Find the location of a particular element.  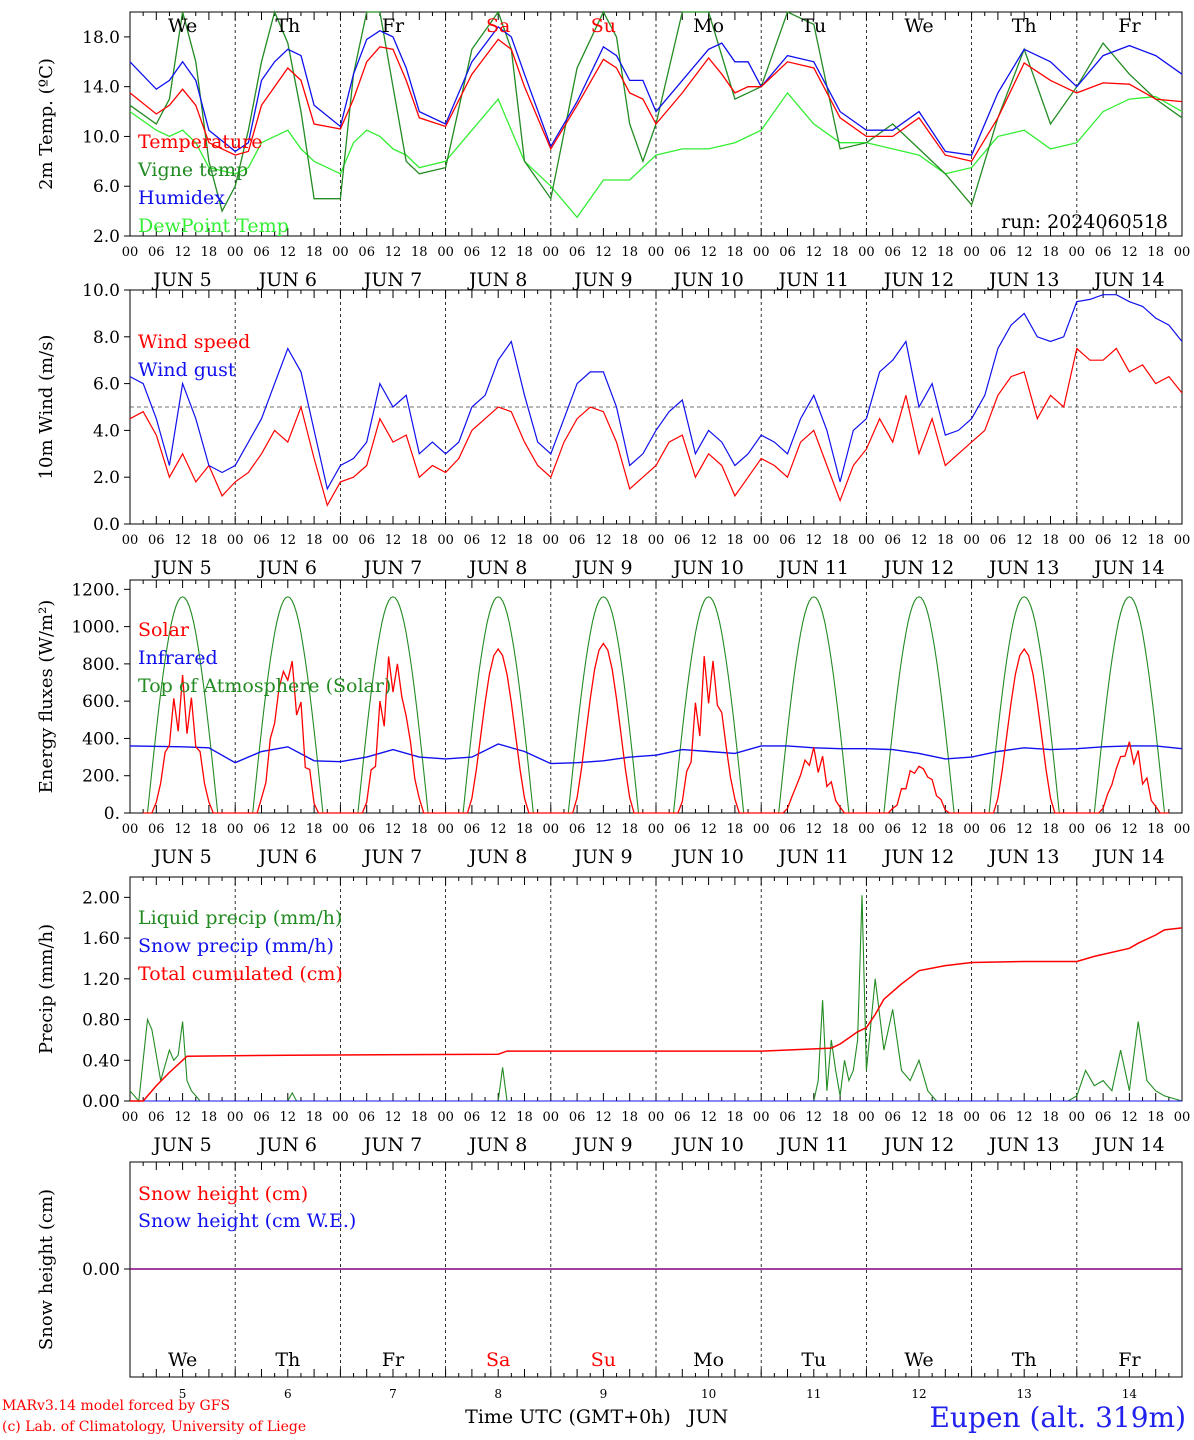

y-axis-label: Energy fluxes (W/m²) is located at coordinates (46, 697).